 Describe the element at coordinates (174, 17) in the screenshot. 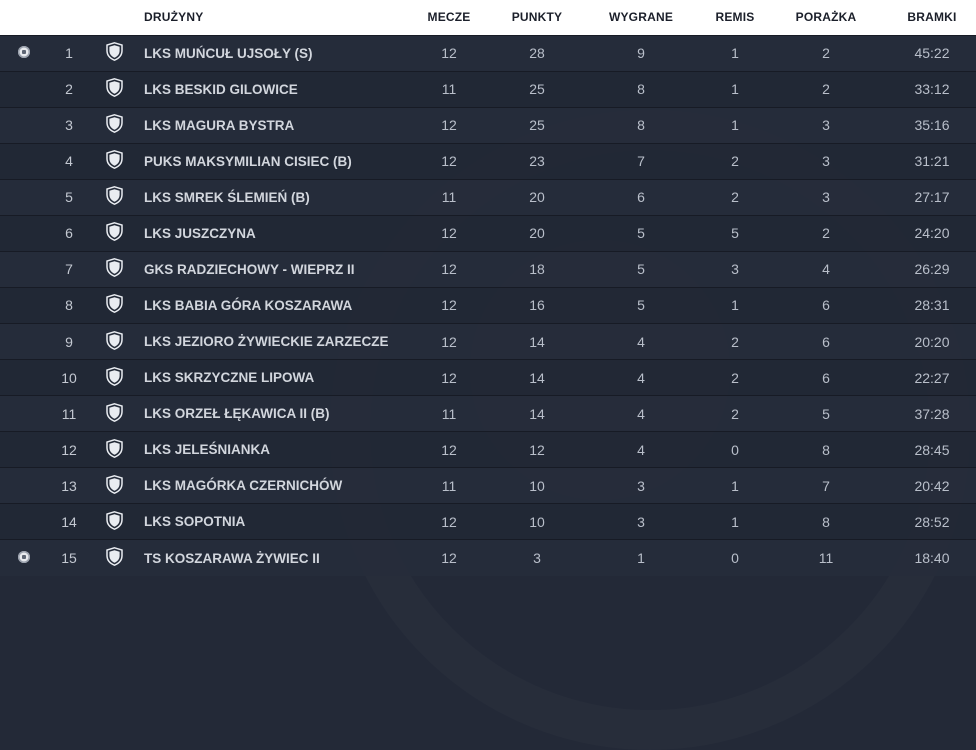

I see `header-team: Drużyny` at that location.